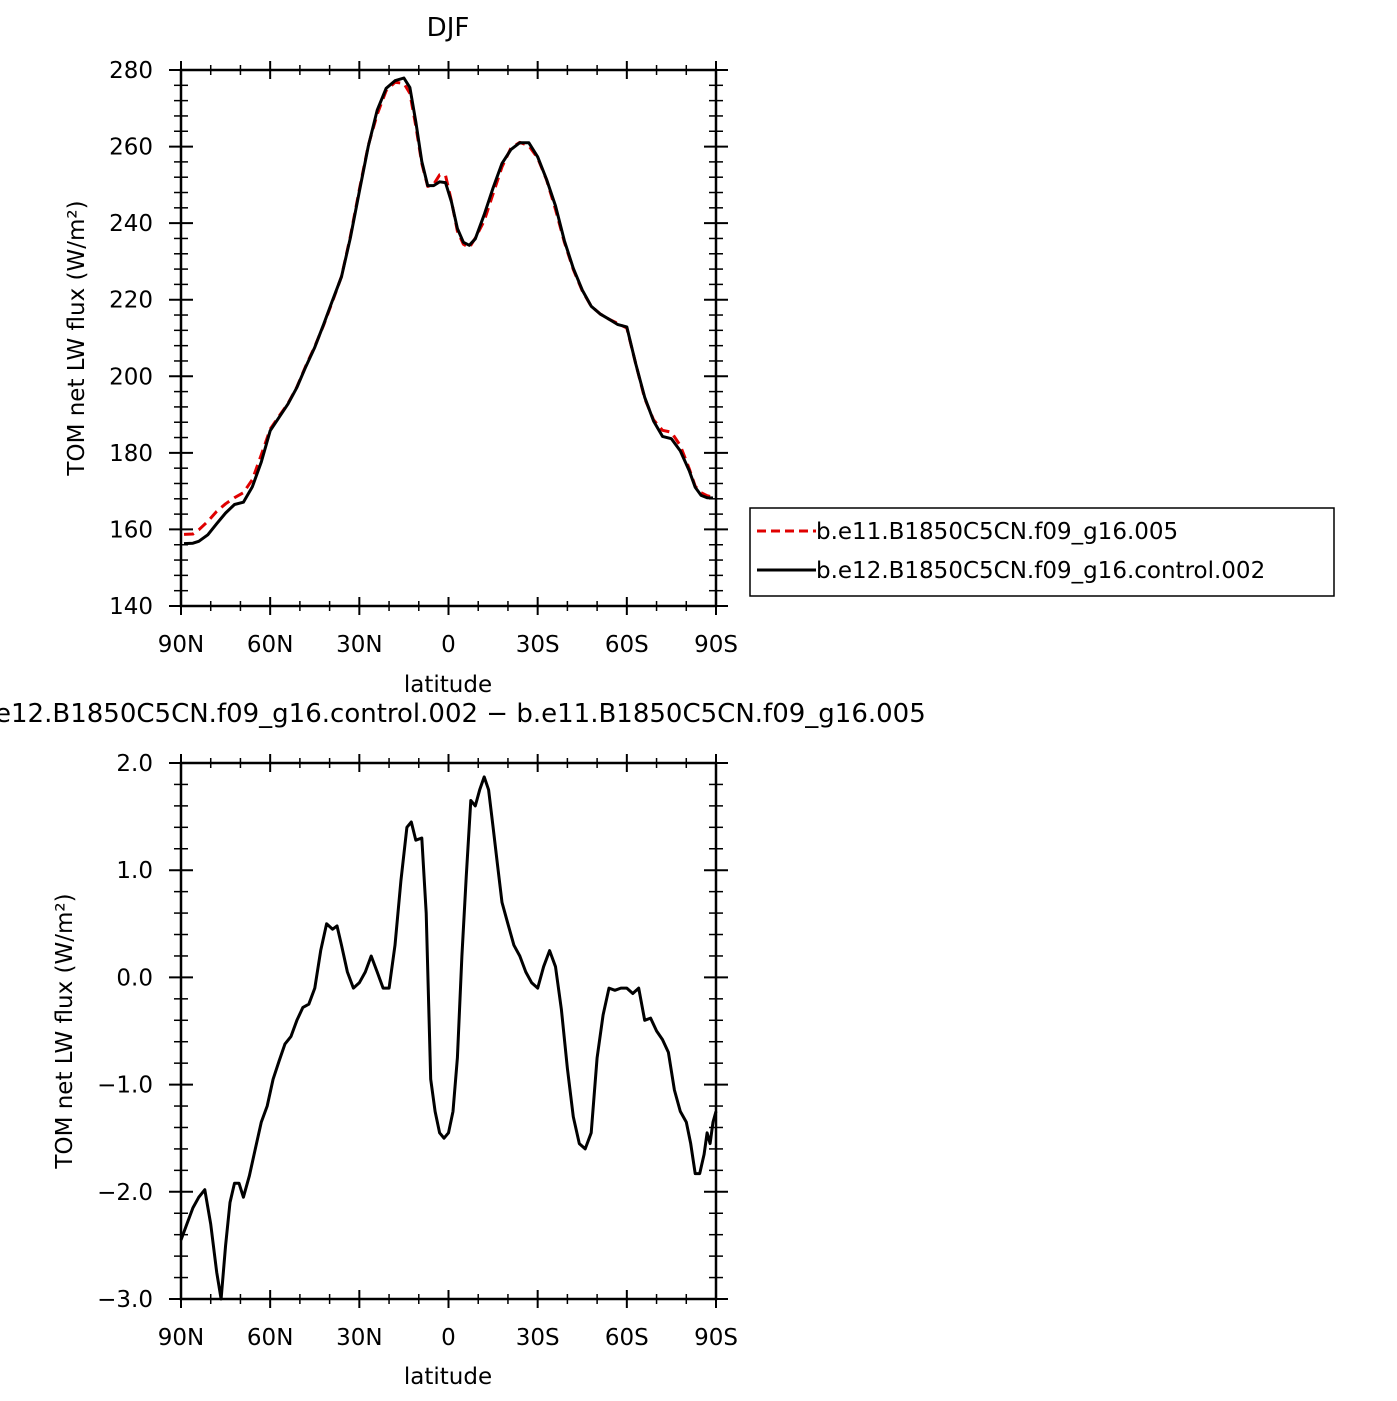 This screenshot has width=1397, height=1401. What do you see at coordinates (448, 645) in the screenshot?
I see `top-x-tick-label: 0` at bounding box center [448, 645].